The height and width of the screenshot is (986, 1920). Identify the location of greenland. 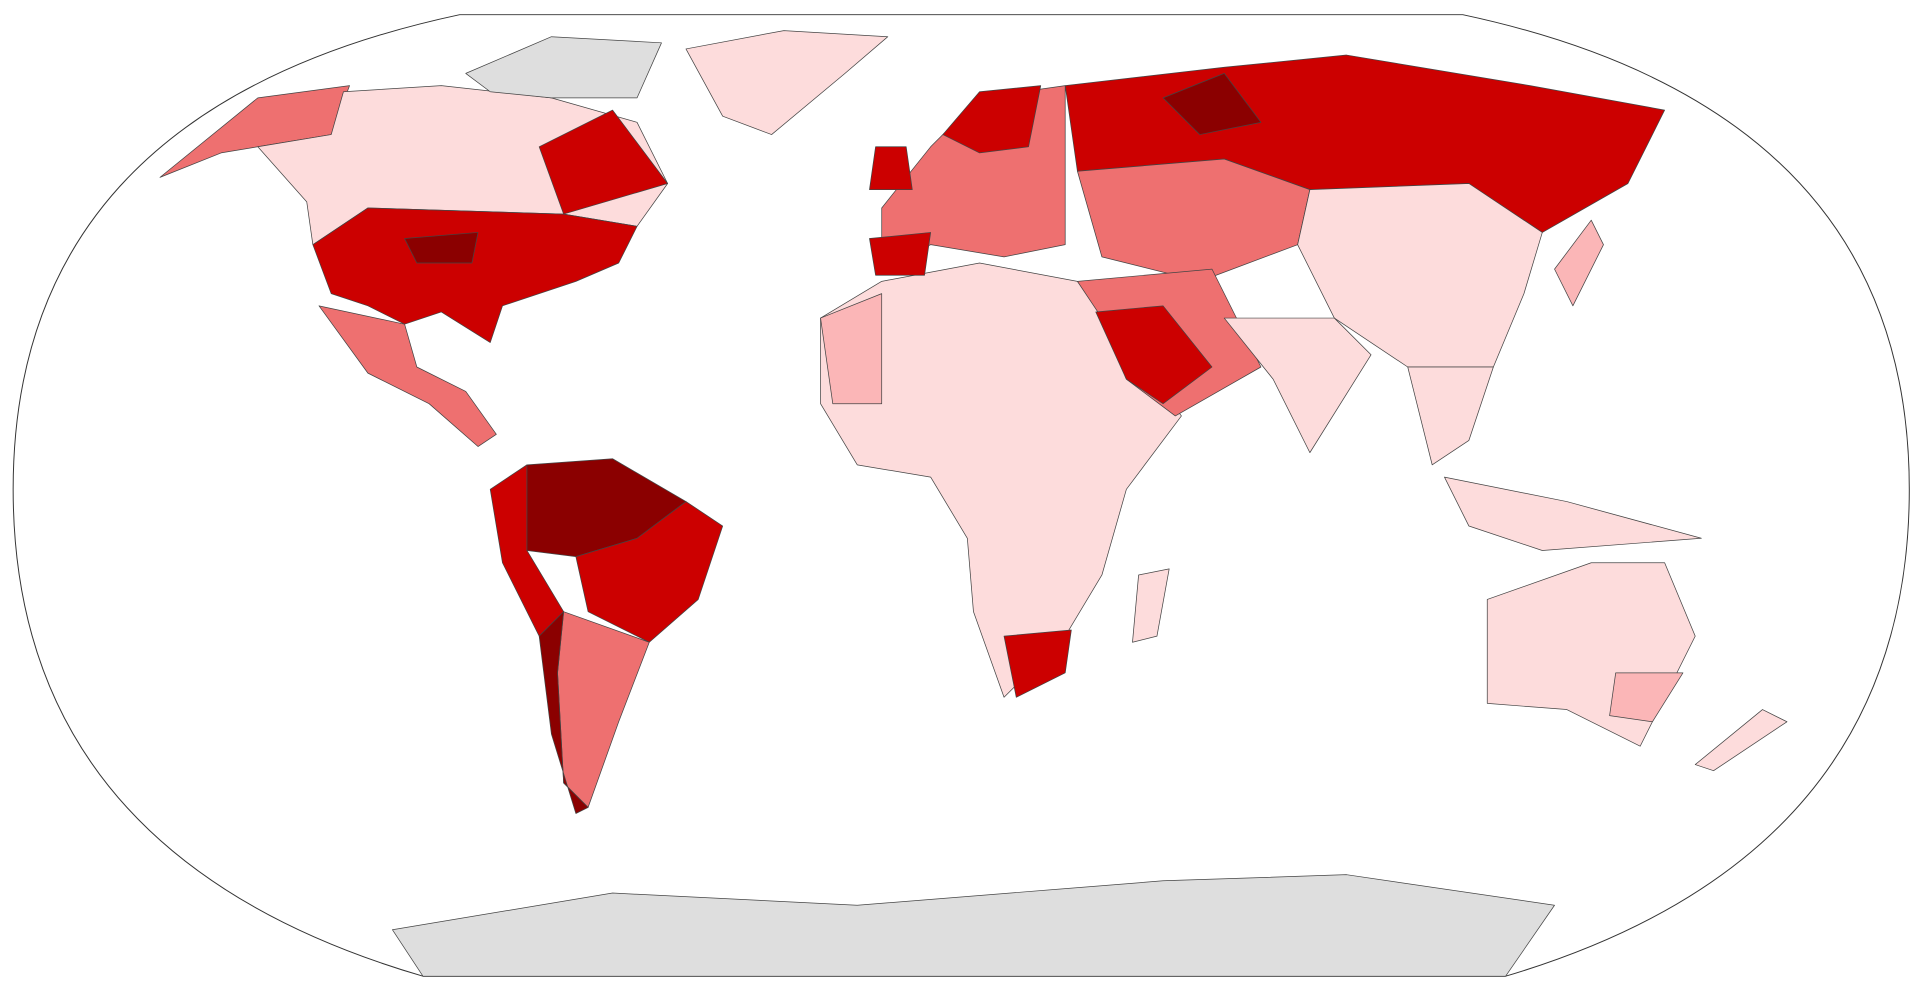
(787, 82).